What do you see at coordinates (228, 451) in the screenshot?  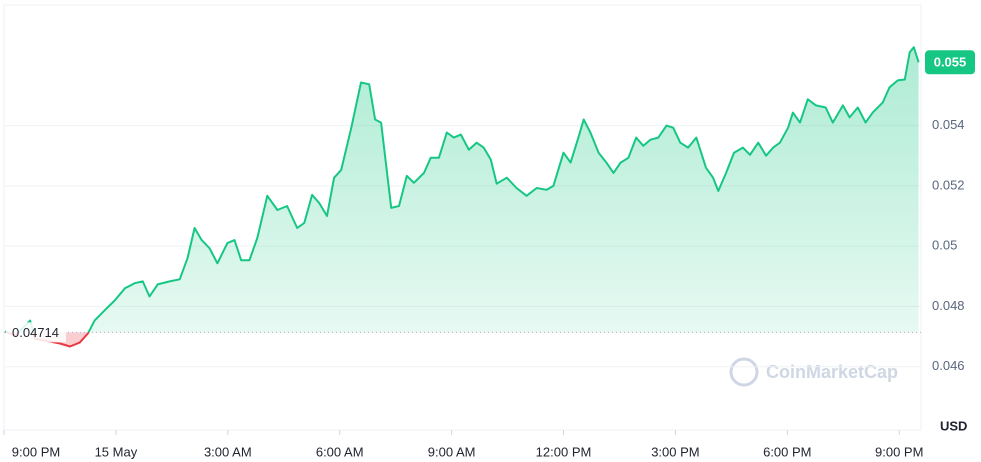 I see `x-tick-label: 3:00 AM` at bounding box center [228, 451].